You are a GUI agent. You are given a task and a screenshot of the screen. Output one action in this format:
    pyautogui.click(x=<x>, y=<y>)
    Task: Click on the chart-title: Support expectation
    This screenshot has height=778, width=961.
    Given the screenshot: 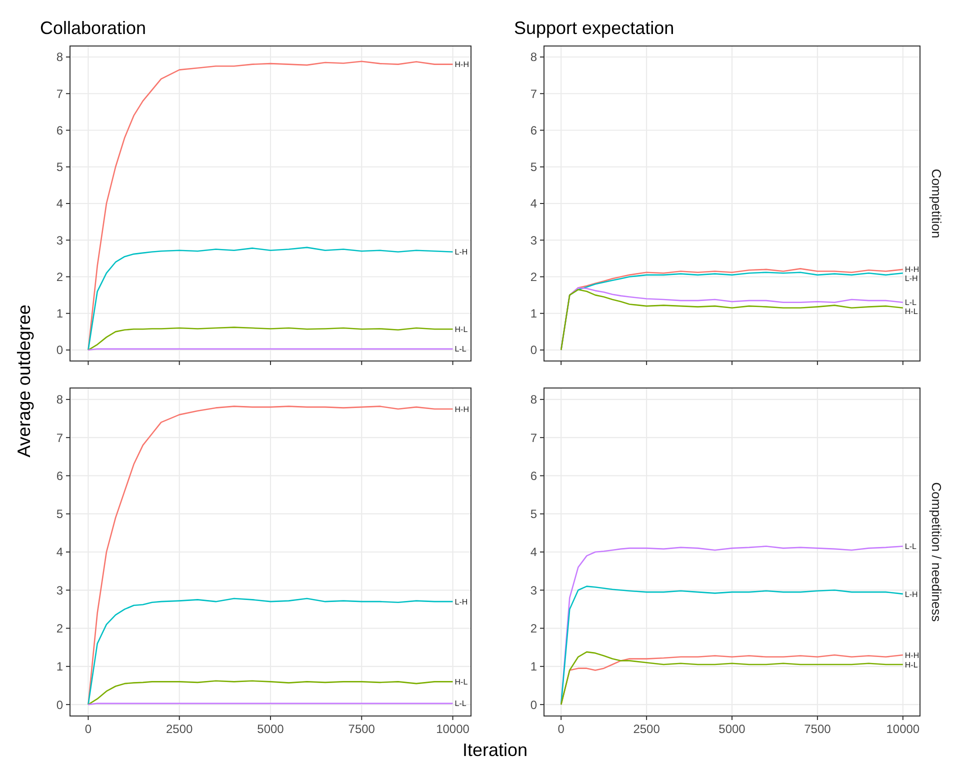 What is the action you would take?
    pyautogui.click(x=594, y=28)
    